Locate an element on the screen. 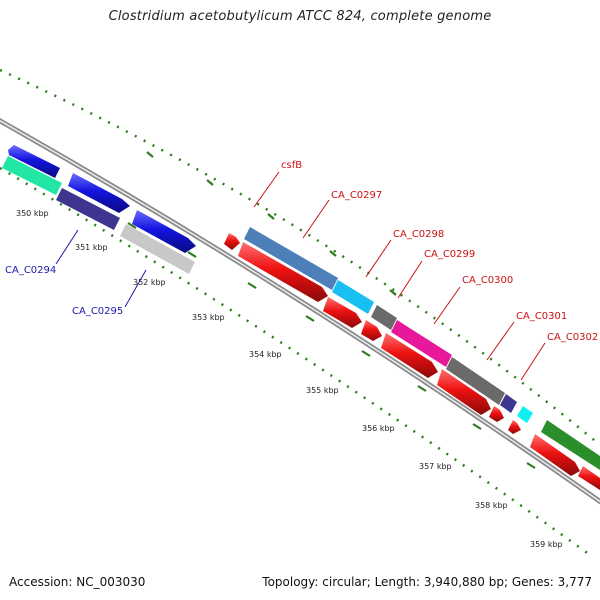 This screenshot has height=600, width=600. tick-label: 354 kbp is located at coordinates (265, 354).